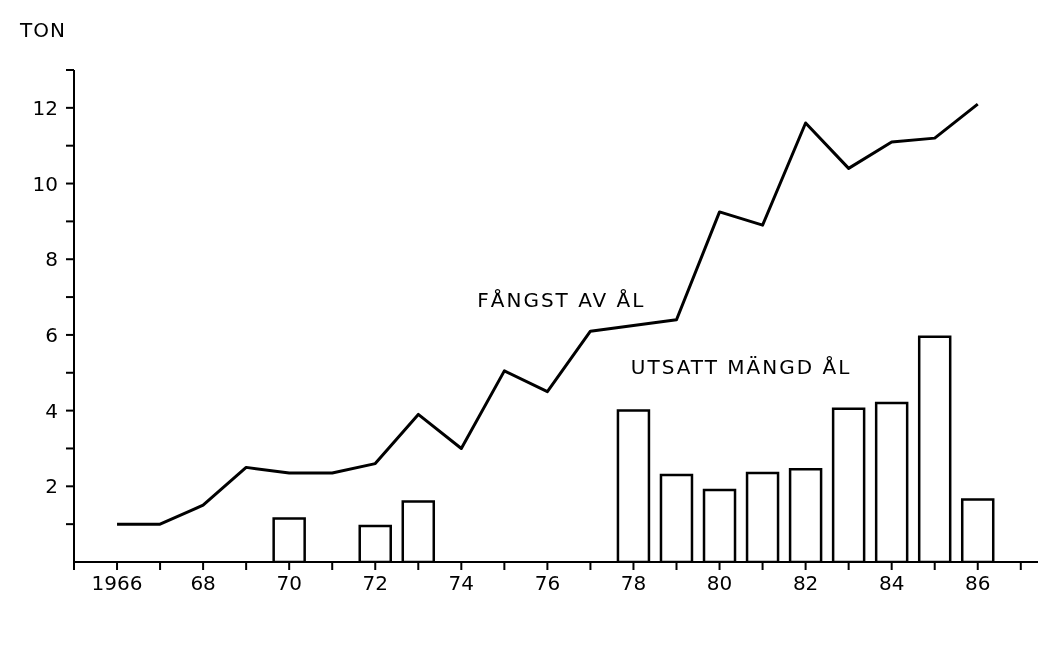 Image resolution: width=1049 pixels, height=671 pixels. Describe the element at coordinates (375, 583) in the screenshot. I see `x-tick-label: 72` at that location.